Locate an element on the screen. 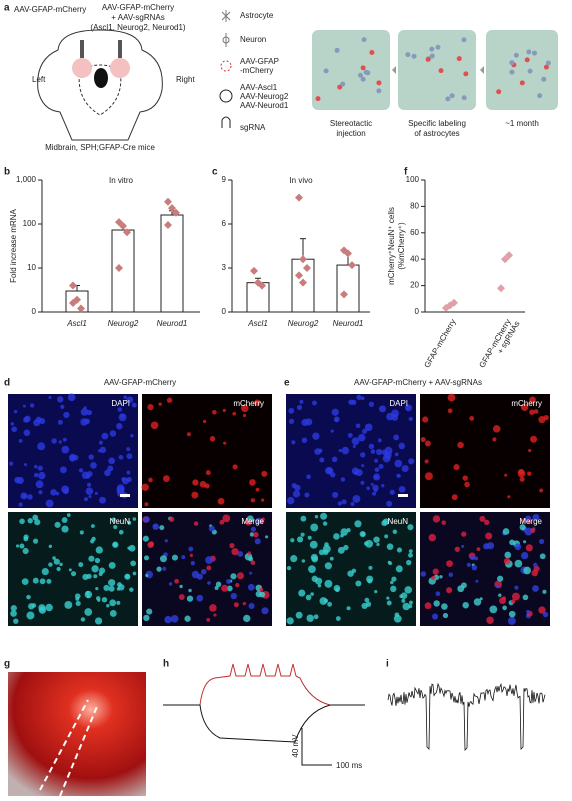  panel-letter: i is located at coordinates (387, 664).